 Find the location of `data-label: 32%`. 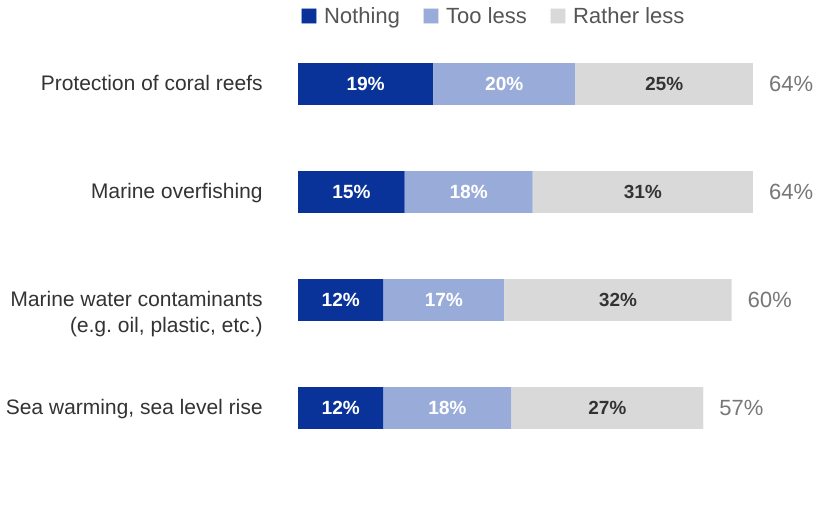

data-label: 32% is located at coordinates (618, 301).